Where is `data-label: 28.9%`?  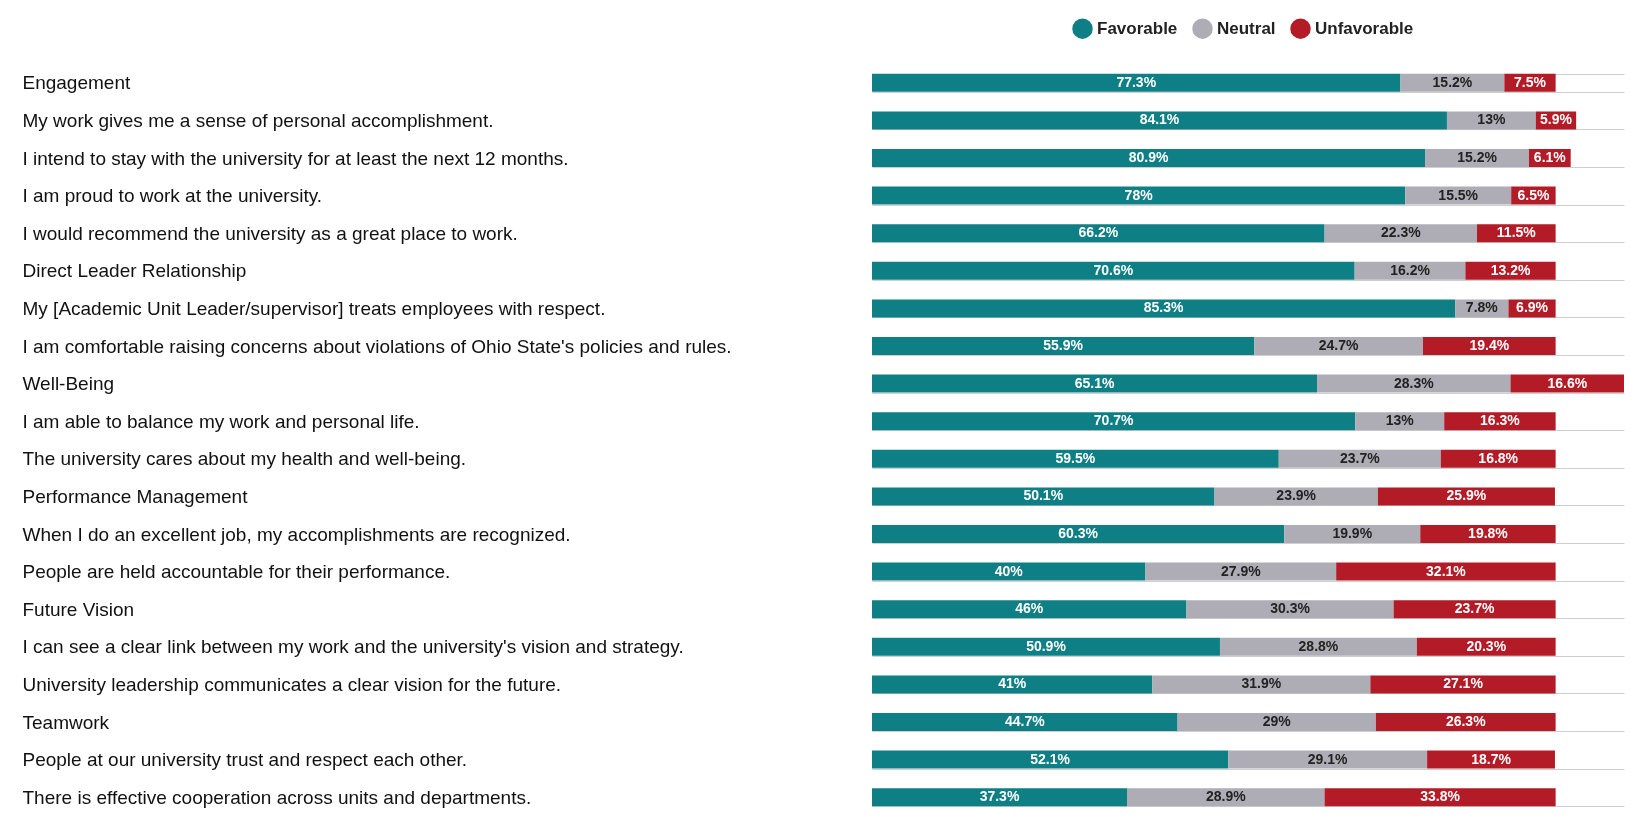 data-label: 28.9% is located at coordinates (1226, 796).